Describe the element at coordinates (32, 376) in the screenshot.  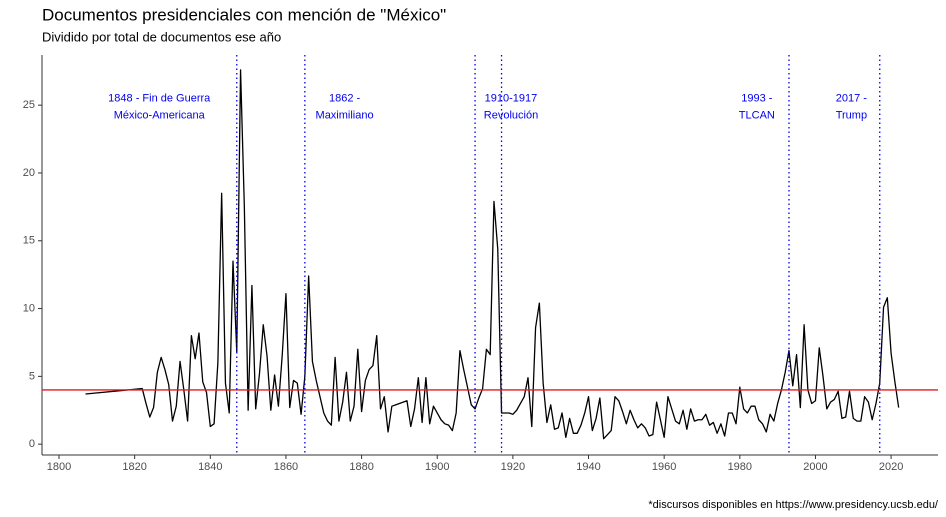
I see `y-tick-label: 5` at that location.